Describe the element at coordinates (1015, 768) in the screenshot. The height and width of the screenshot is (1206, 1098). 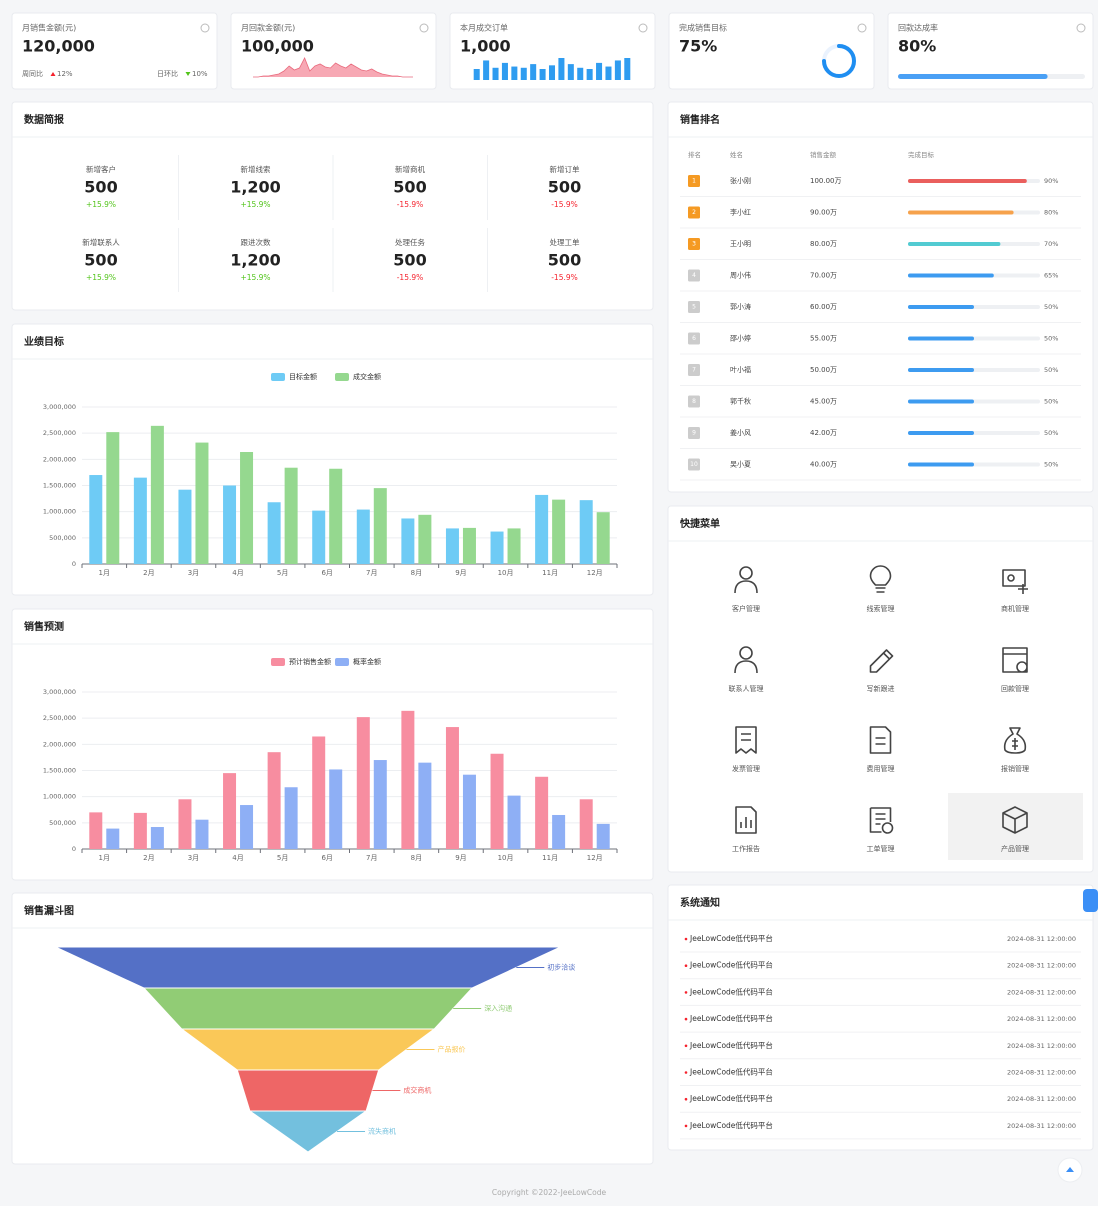
I see `menu-label: 报销管理` at that location.